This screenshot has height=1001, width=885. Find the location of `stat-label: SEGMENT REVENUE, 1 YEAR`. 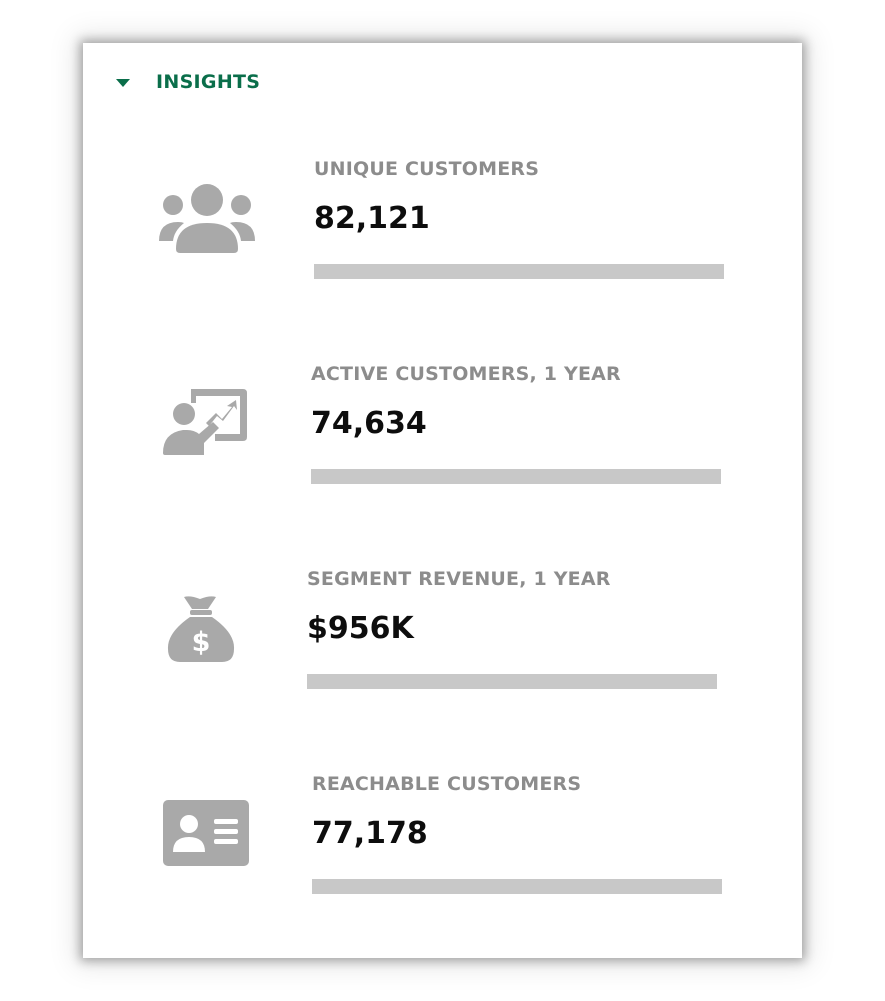

stat-label: SEGMENT REVENUE, 1 YEAR is located at coordinates (459, 579).